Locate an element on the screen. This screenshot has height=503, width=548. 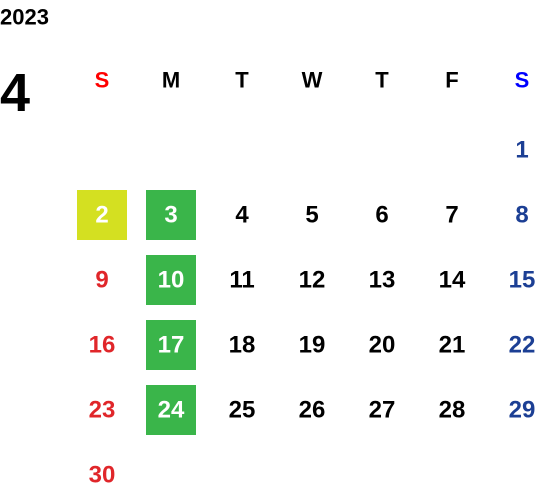
date: 30 is located at coordinates (102, 475).